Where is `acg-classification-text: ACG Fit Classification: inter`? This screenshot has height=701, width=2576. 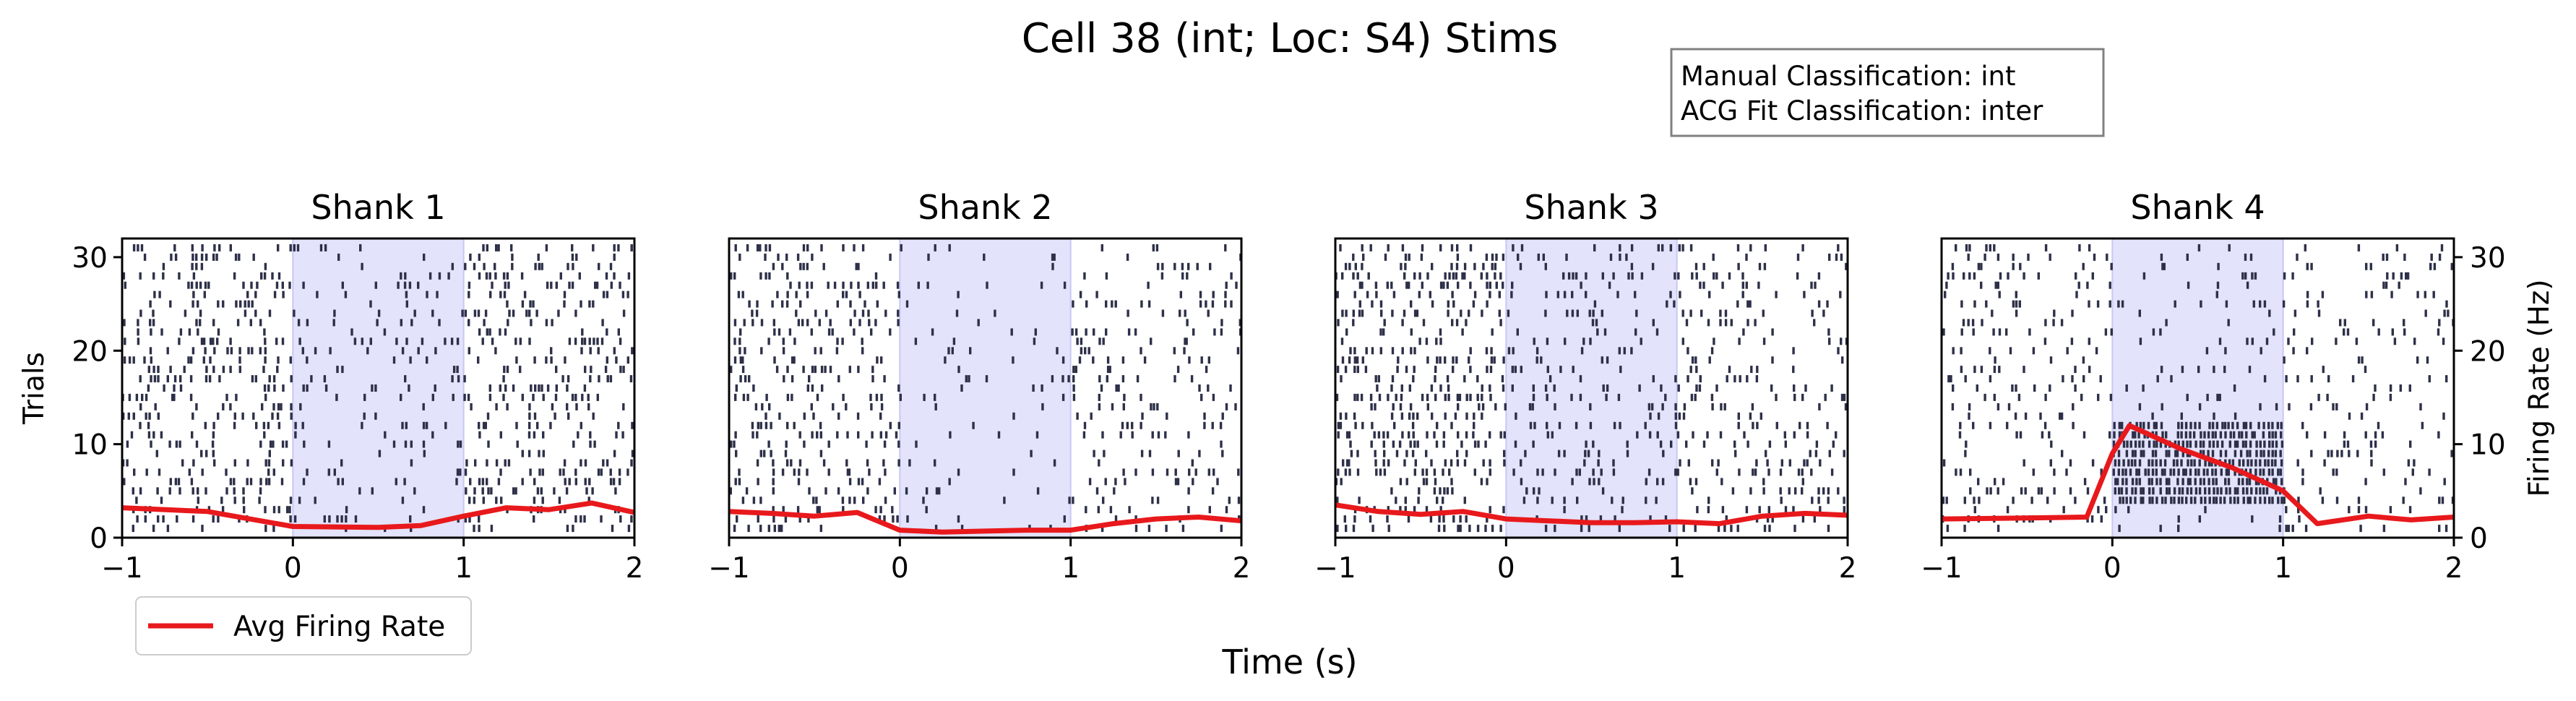
acg-classification-text: ACG Fit Classification: inter is located at coordinates (1862, 111).